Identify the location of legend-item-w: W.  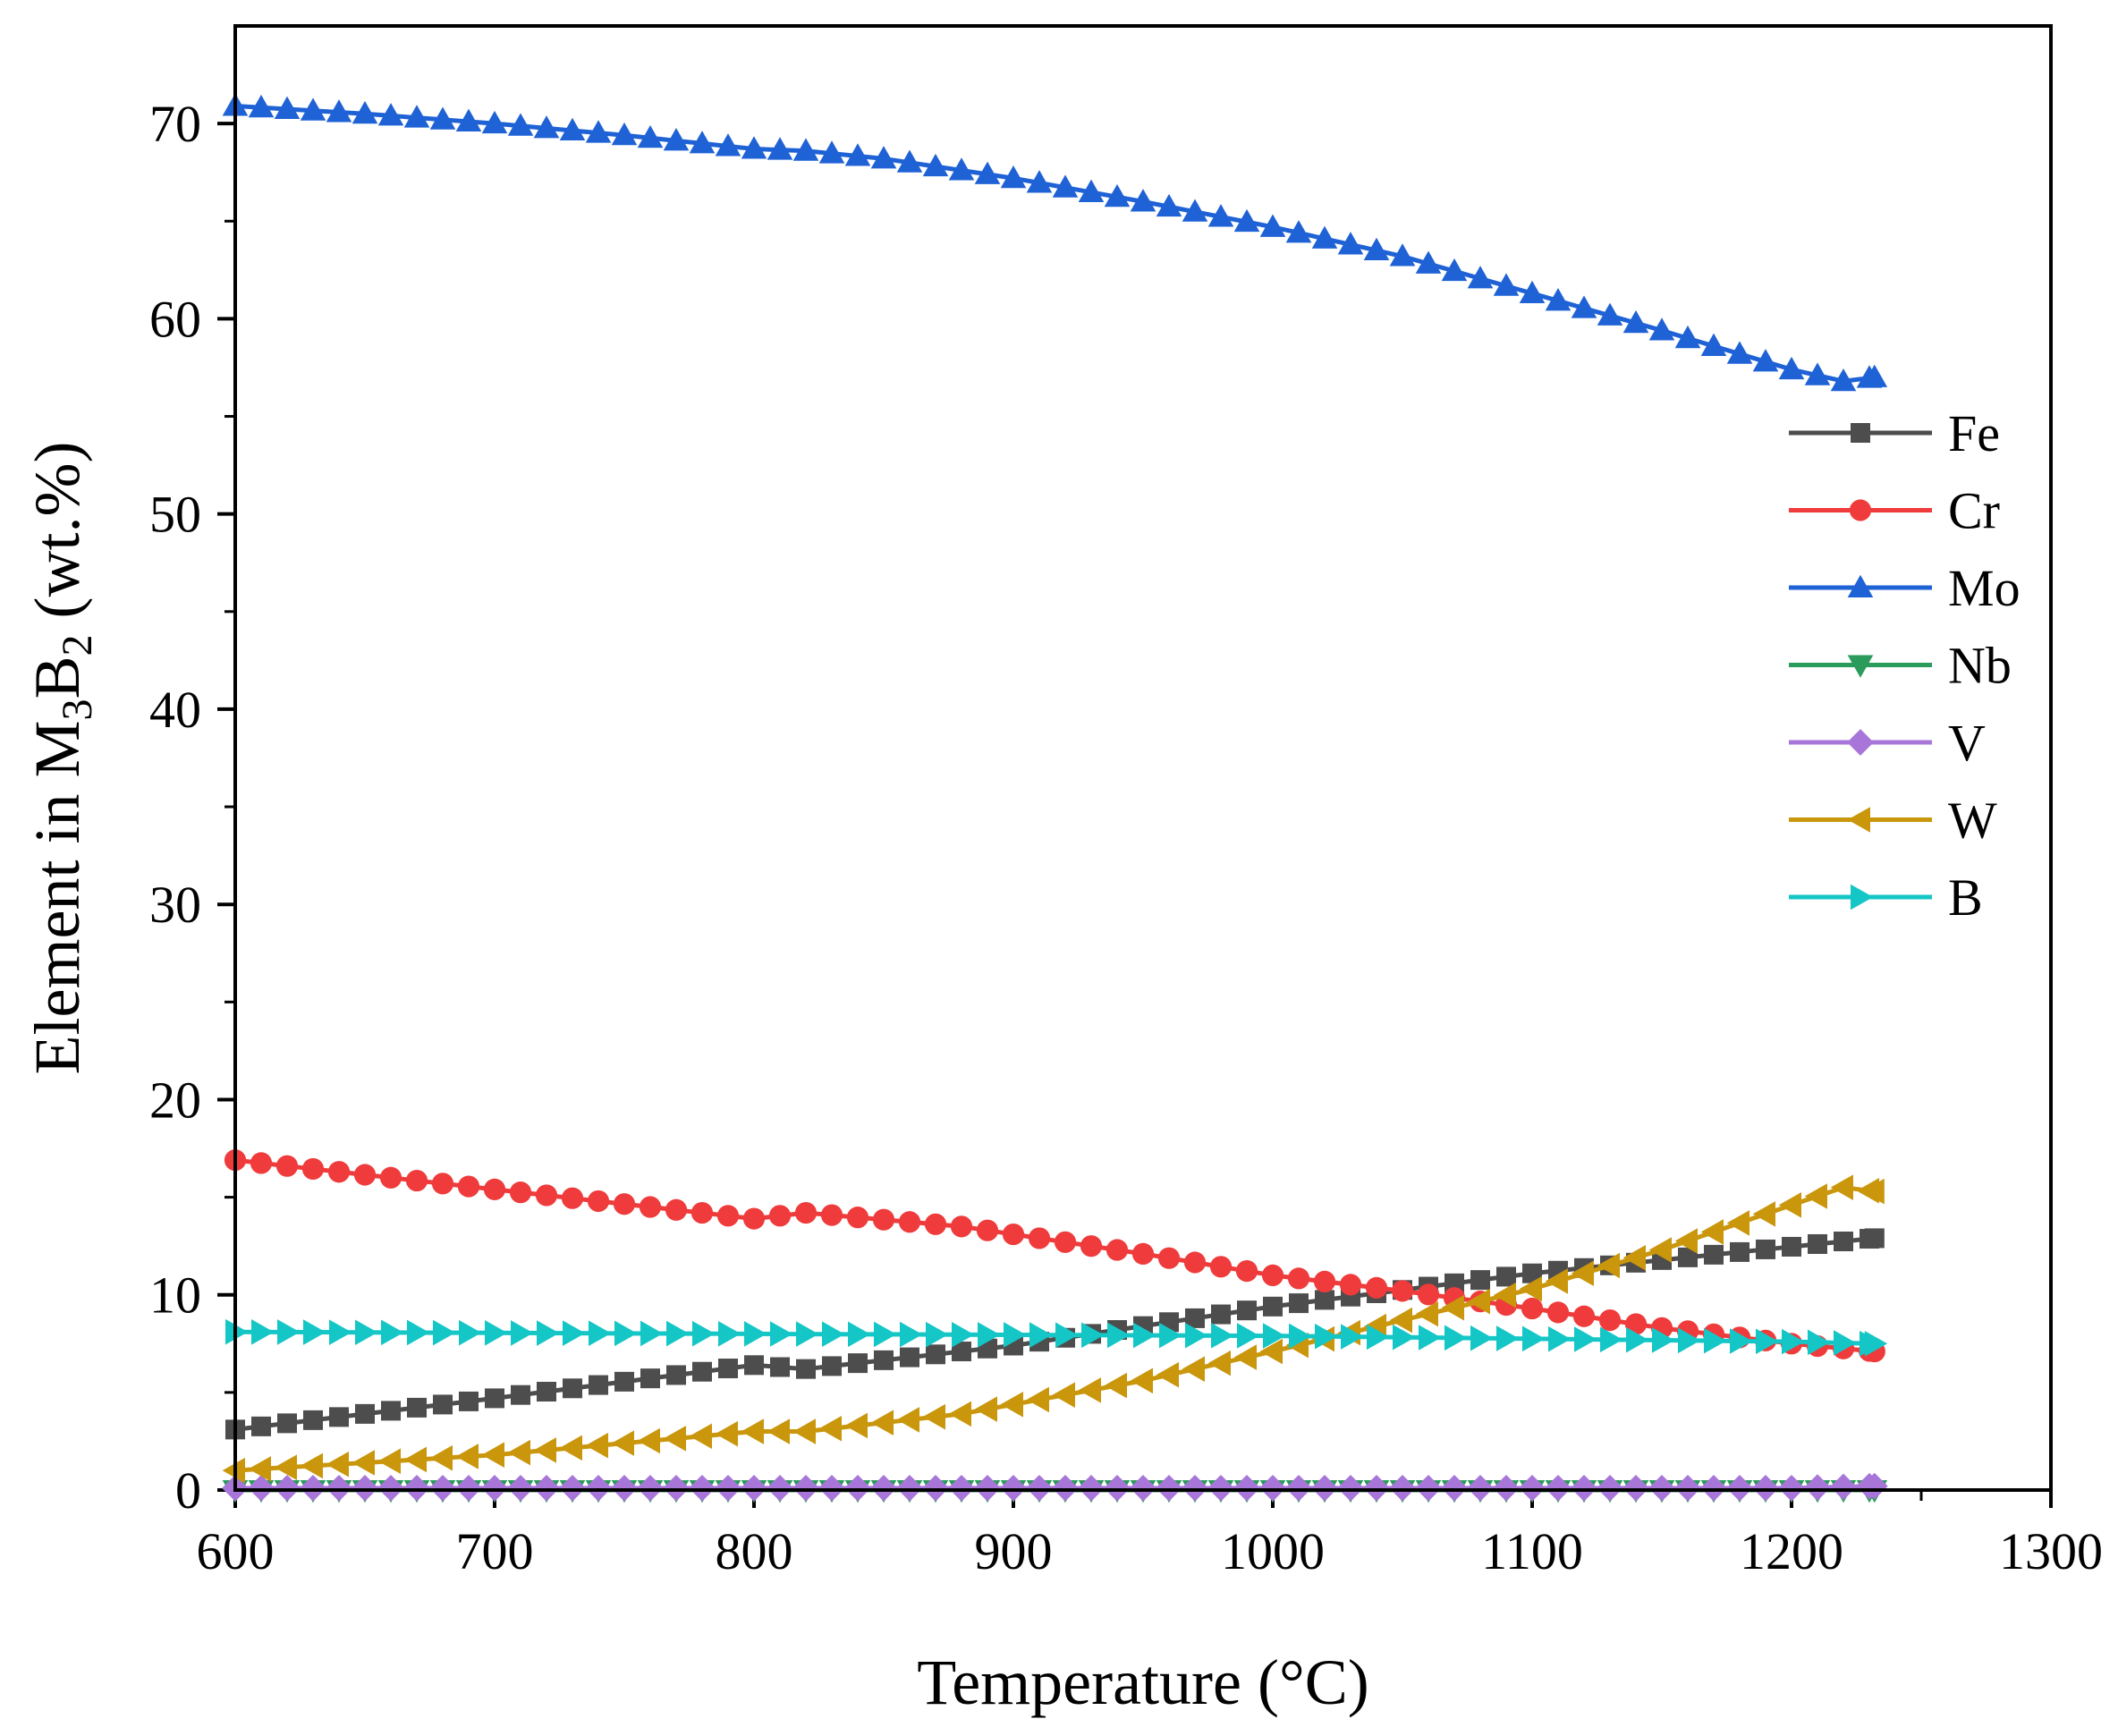
(1893, 821).